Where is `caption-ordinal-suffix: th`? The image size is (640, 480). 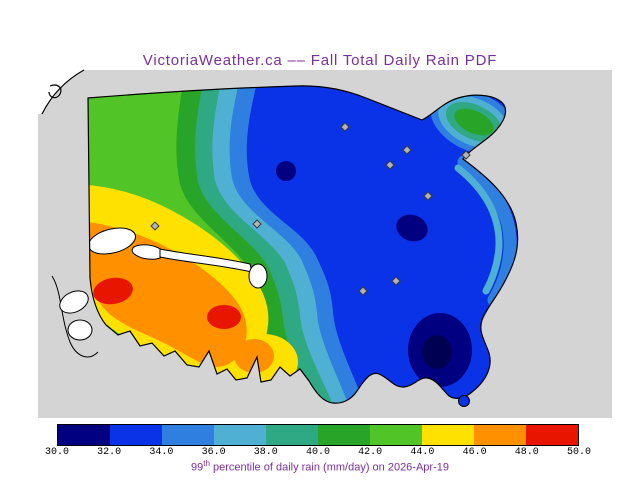 caption-ordinal-suffix: th is located at coordinates (206, 463).